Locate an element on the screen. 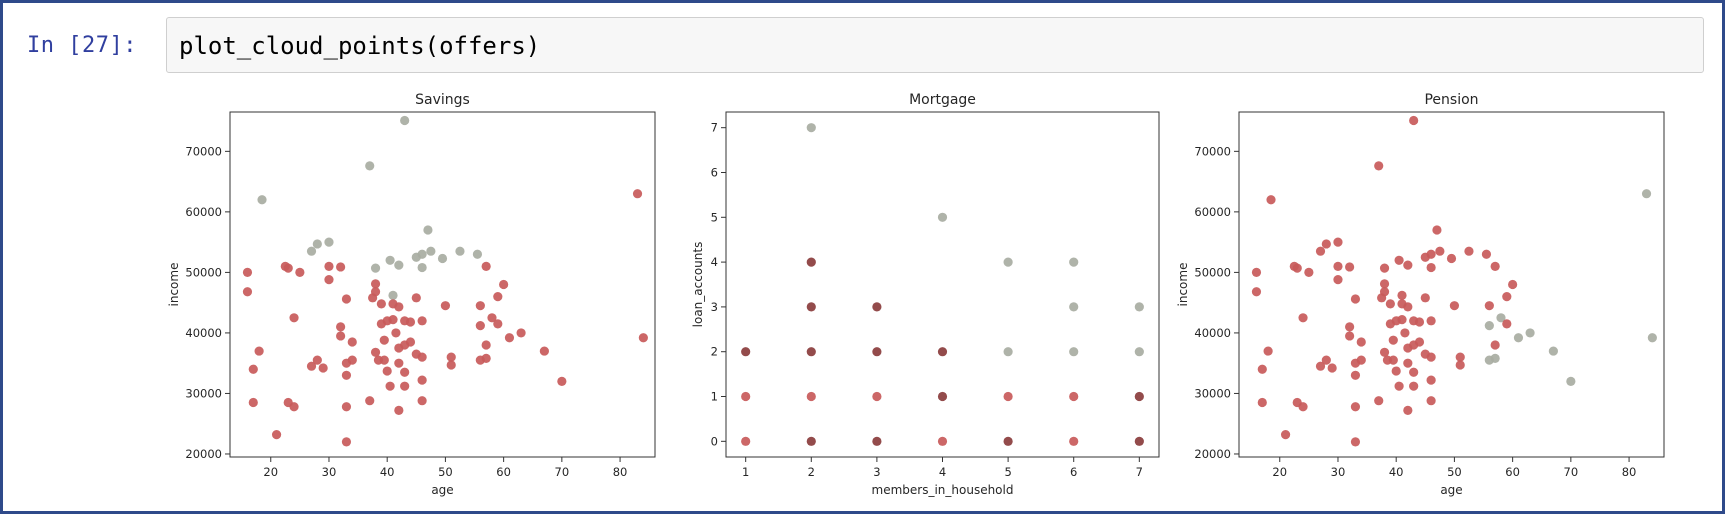 This screenshot has height=514, width=1725. x-tick-label: 20 is located at coordinates (1279, 472).